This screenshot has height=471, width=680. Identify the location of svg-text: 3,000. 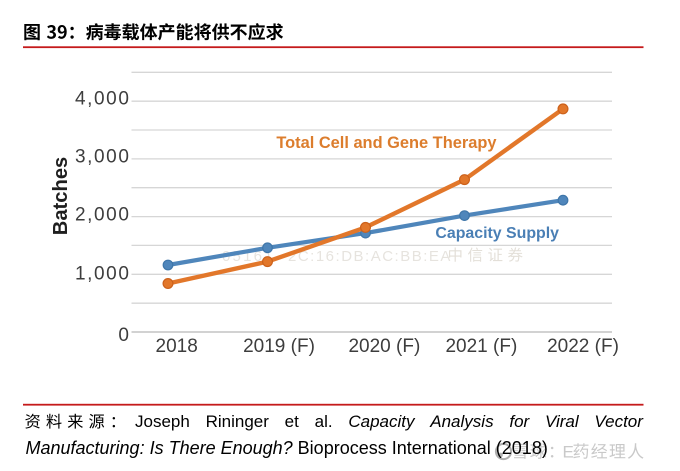
(103, 157).